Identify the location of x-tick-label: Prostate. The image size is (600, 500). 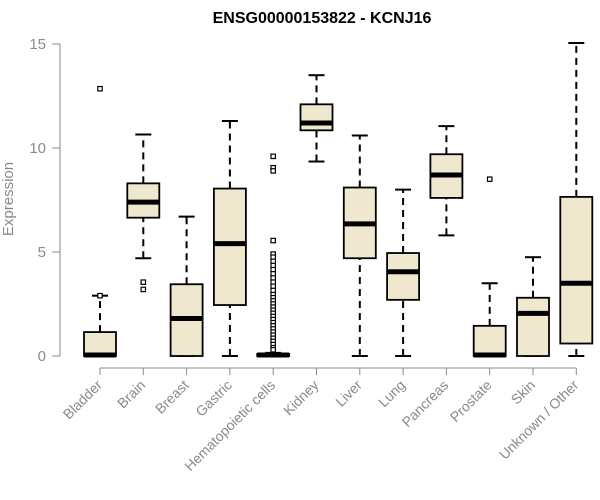
(471, 401).